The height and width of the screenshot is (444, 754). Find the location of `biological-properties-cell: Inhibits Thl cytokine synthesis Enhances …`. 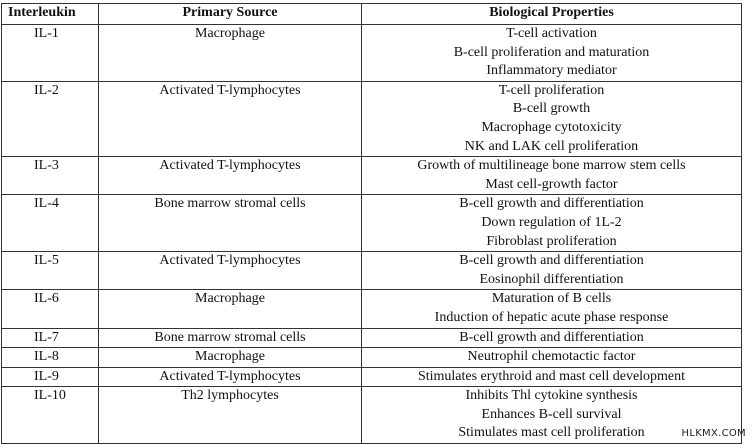

biological-properties-cell: Inhibits Thl cytokine synthesis Enhances … is located at coordinates (551, 415).